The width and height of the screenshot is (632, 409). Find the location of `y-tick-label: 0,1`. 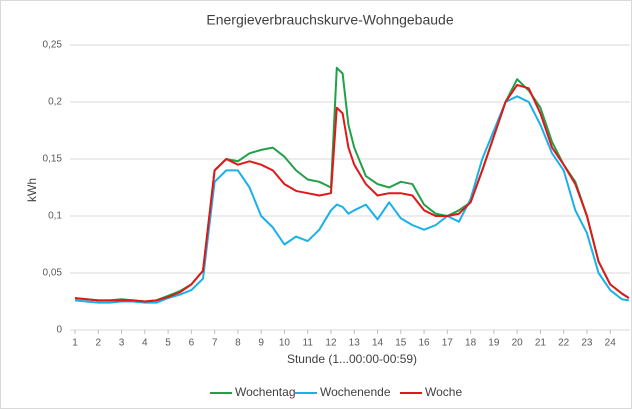

y-tick-label: 0,1 is located at coordinates (55, 216).